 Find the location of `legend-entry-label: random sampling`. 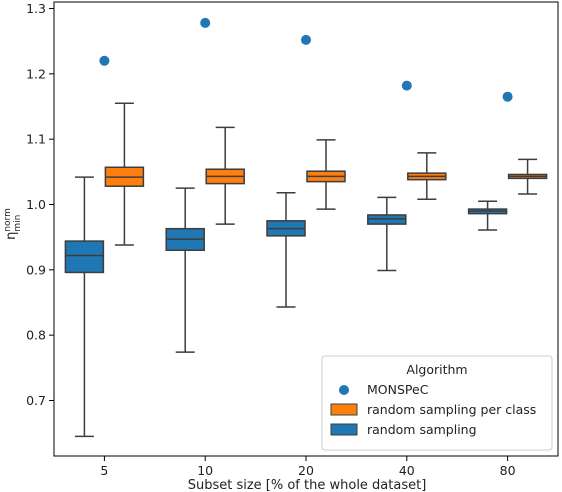

legend-entry-label: random sampling is located at coordinates (422, 429).